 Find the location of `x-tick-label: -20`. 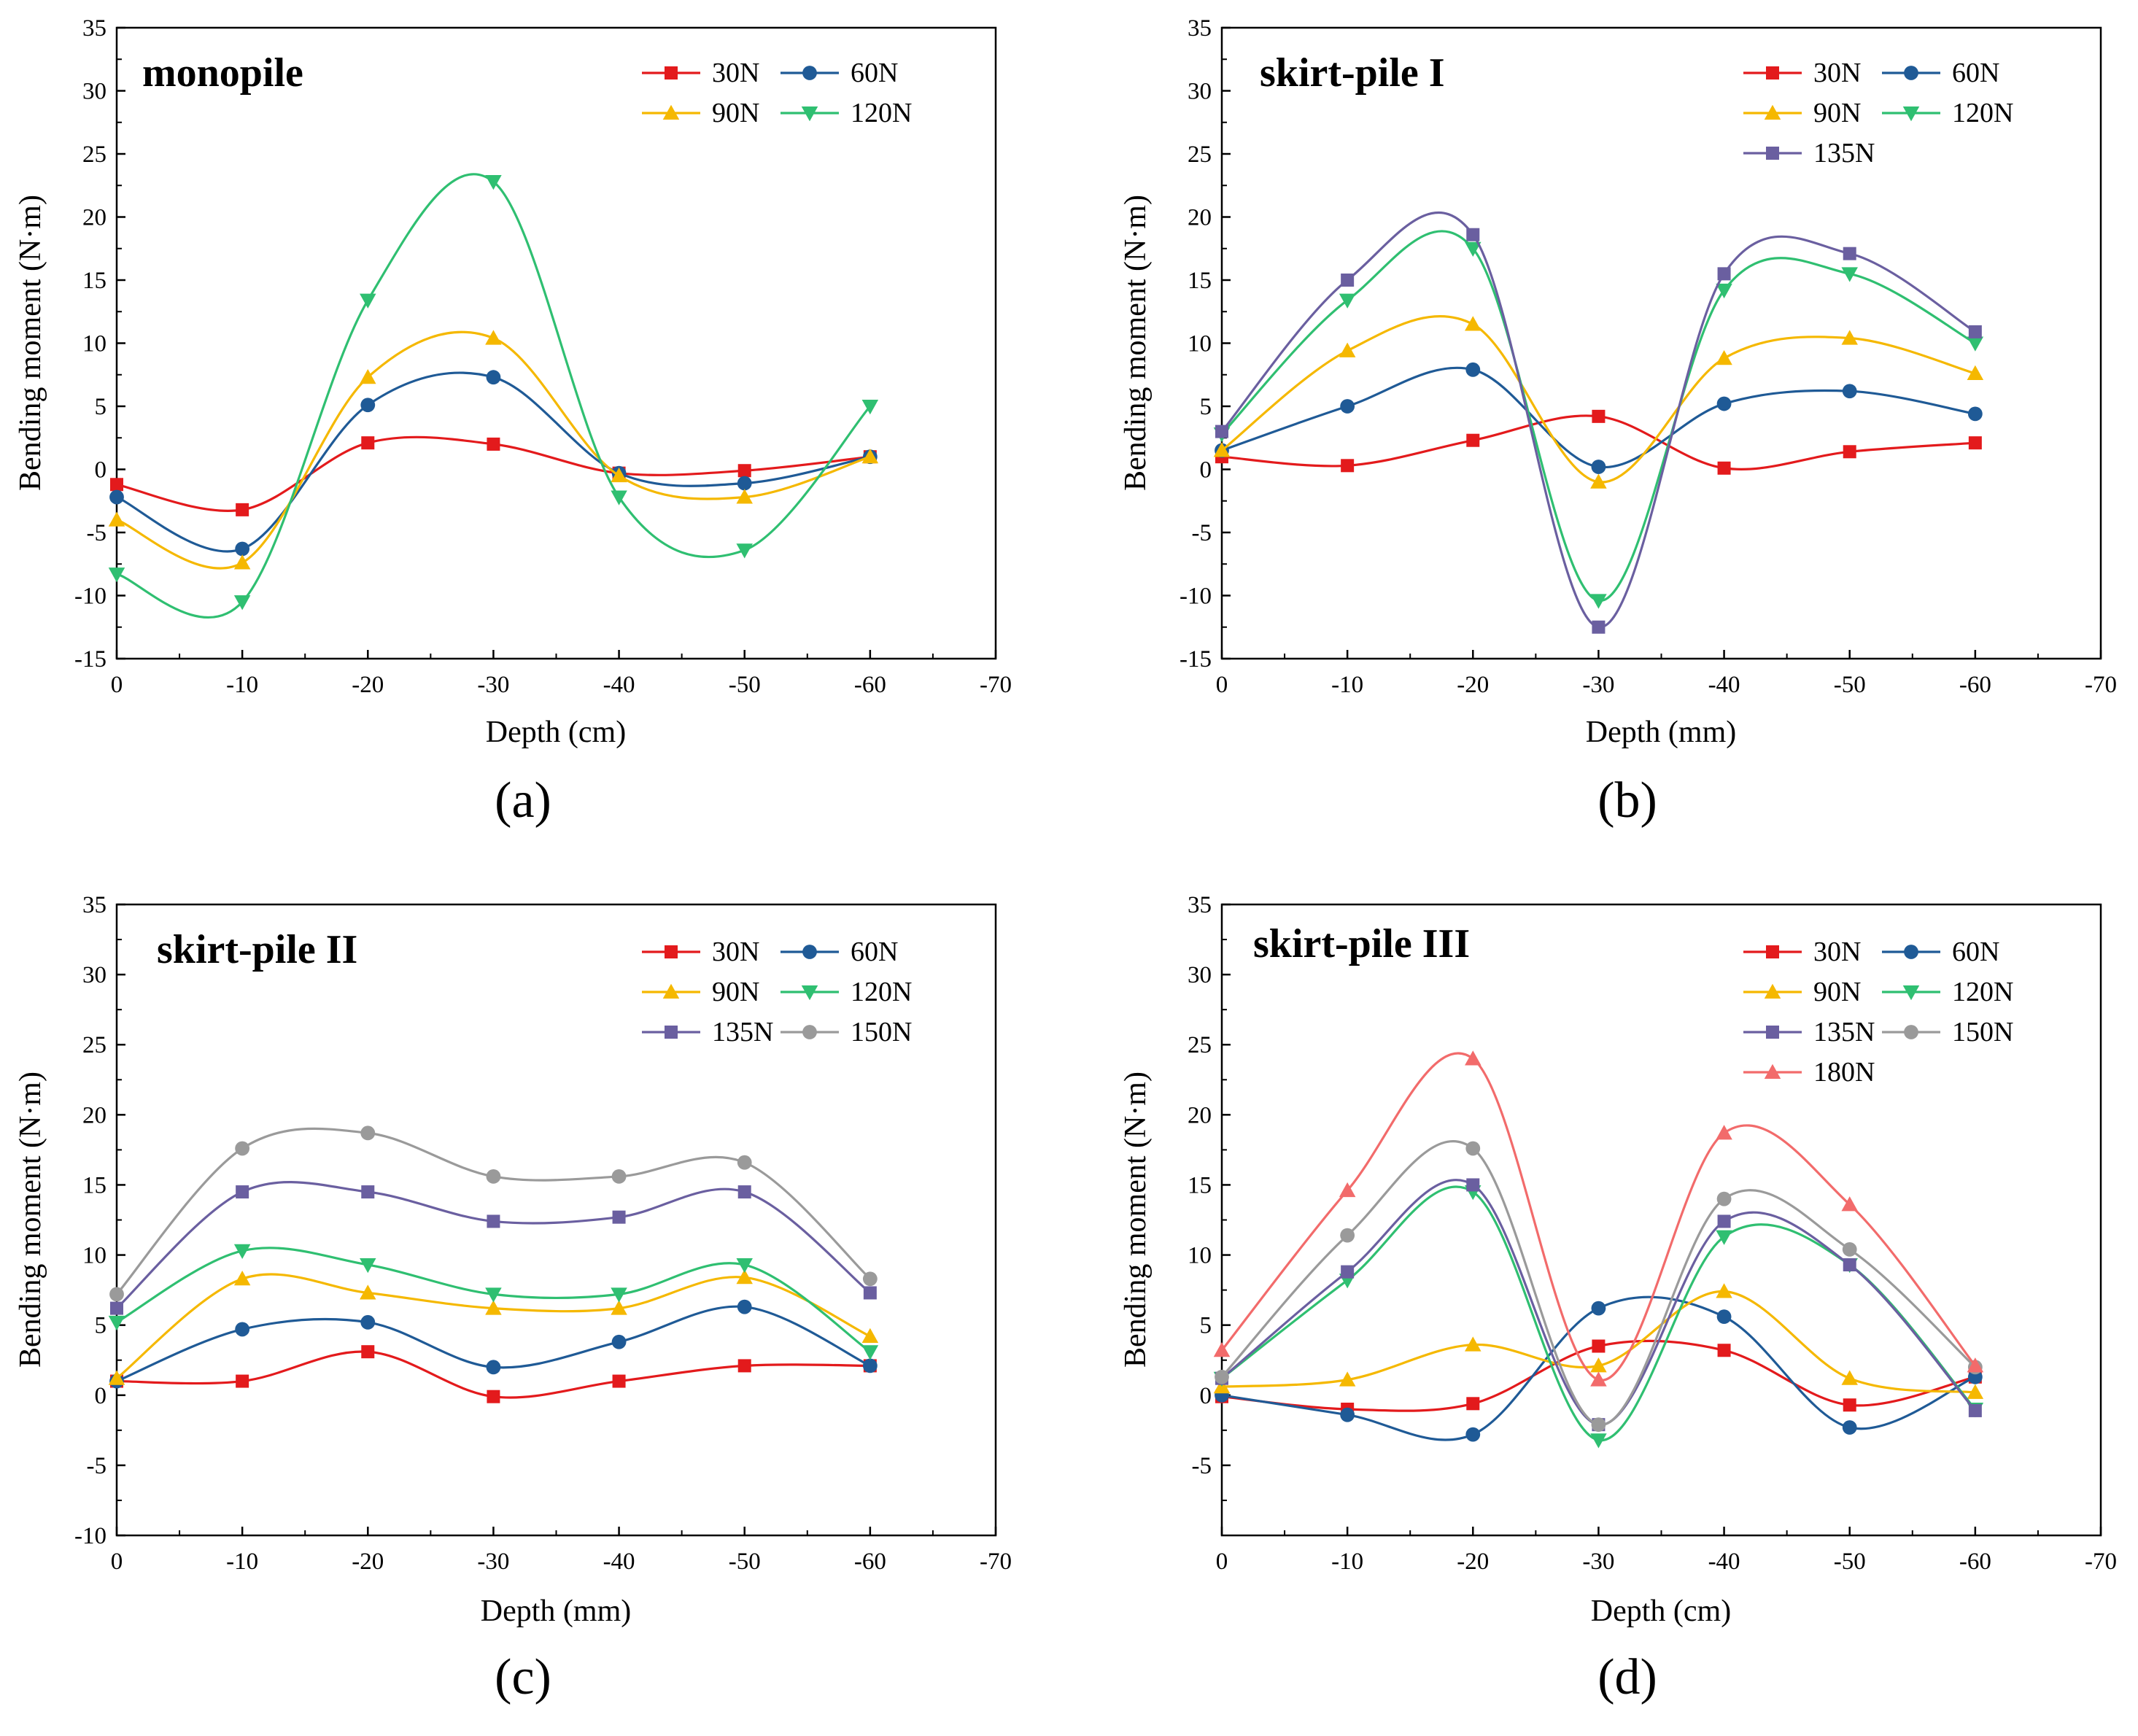

x-tick-label: -20 is located at coordinates (1473, 1562).